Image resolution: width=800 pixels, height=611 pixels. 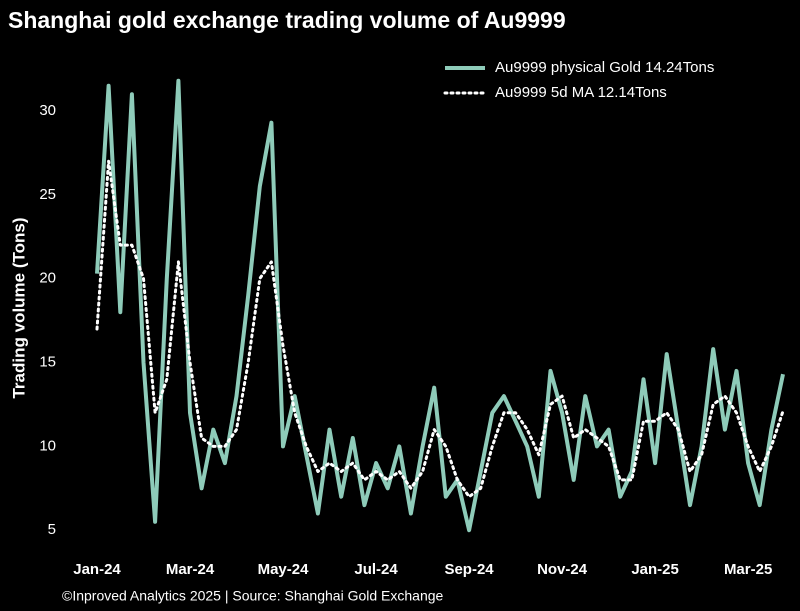 What do you see at coordinates (47, 361) in the screenshot?
I see `y-tick-label: 15` at bounding box center [47, 361].